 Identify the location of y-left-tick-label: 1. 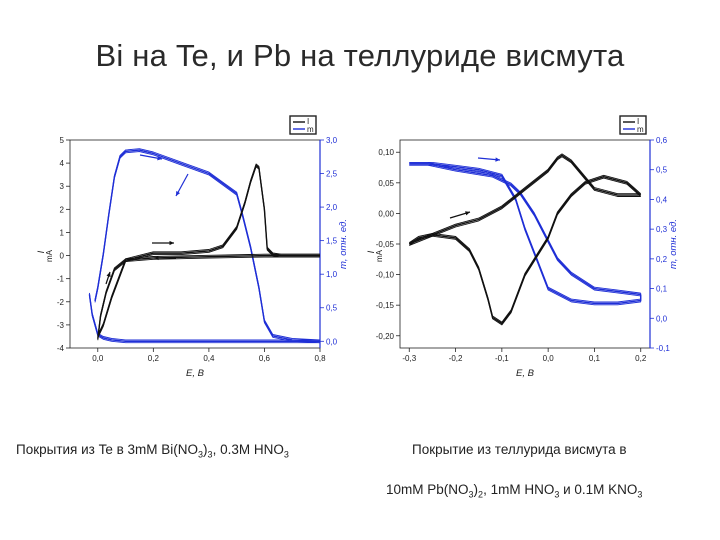
(62, 232).